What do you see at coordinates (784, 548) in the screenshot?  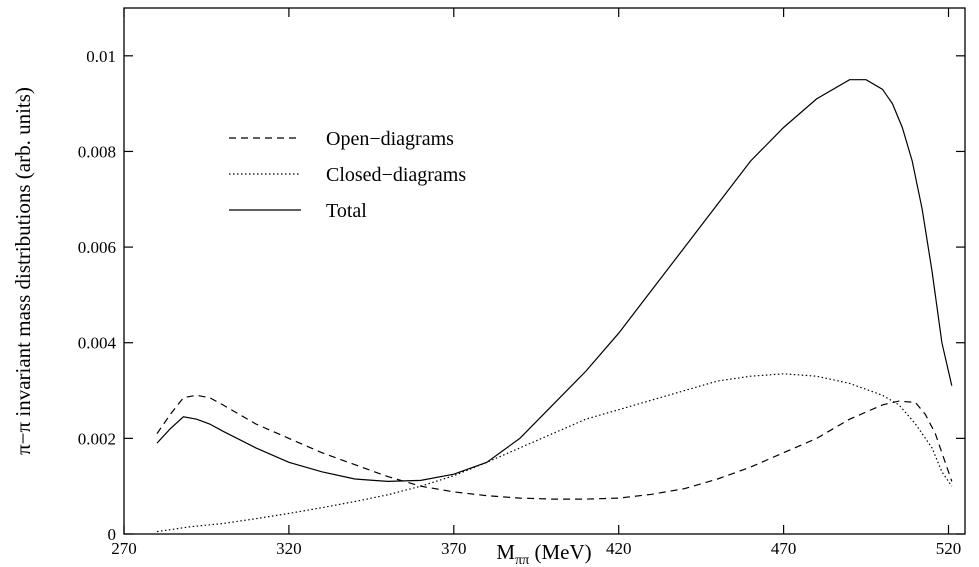 I see `x-tick-label: 470` at bounding box center [784, 548].